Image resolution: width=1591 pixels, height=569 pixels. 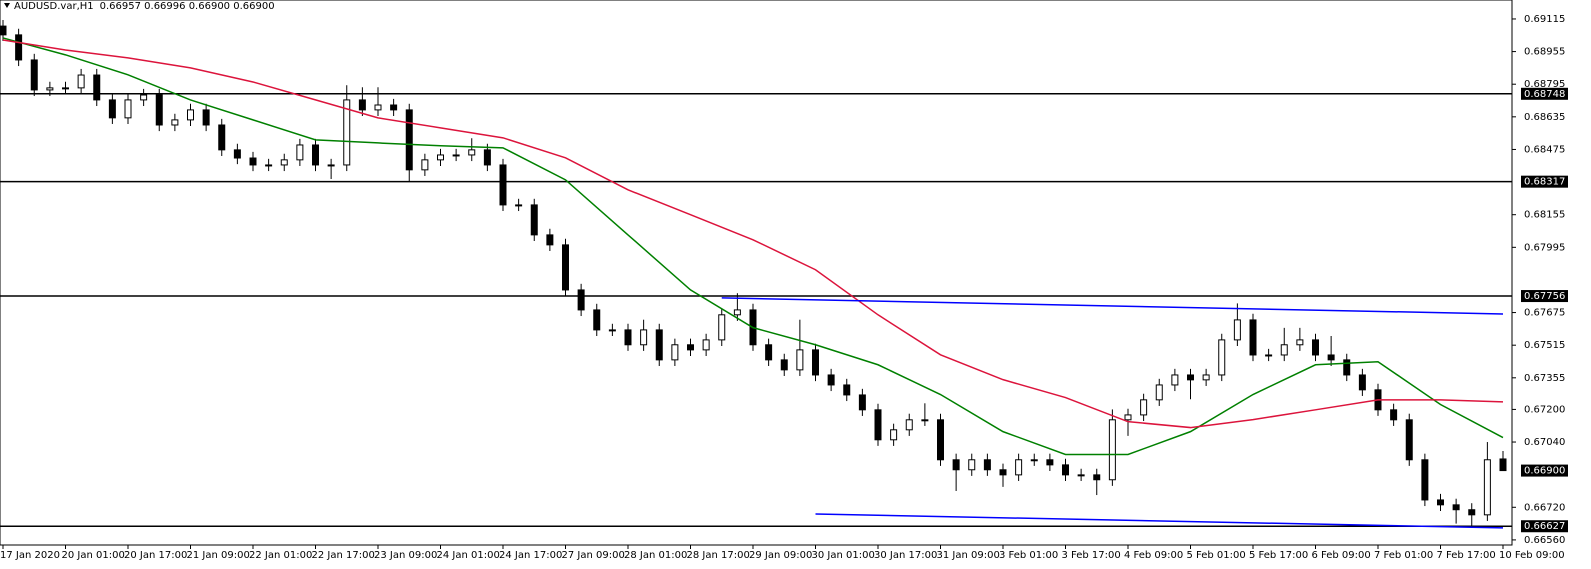 I want to click on y-tick-label: 0.68955, so click(x=1544, y=52).